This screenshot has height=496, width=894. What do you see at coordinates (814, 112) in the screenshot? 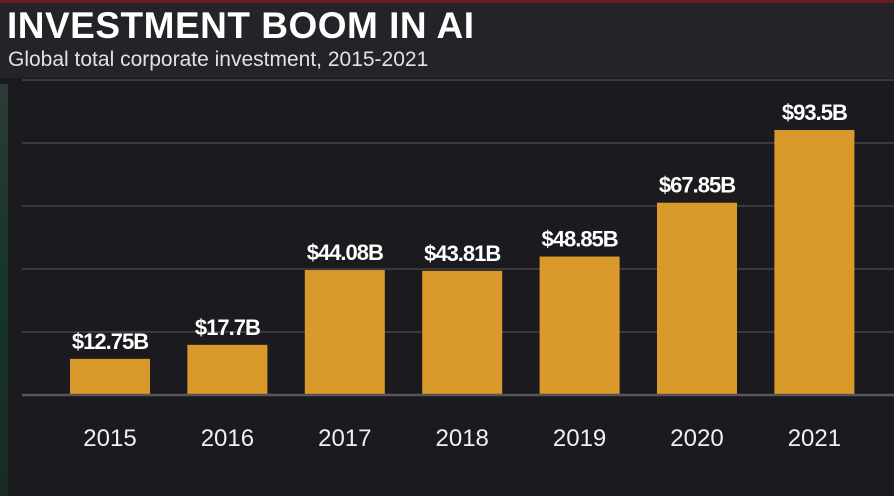
I see `data-label: $93.5B` at bounding box center [814, 112].